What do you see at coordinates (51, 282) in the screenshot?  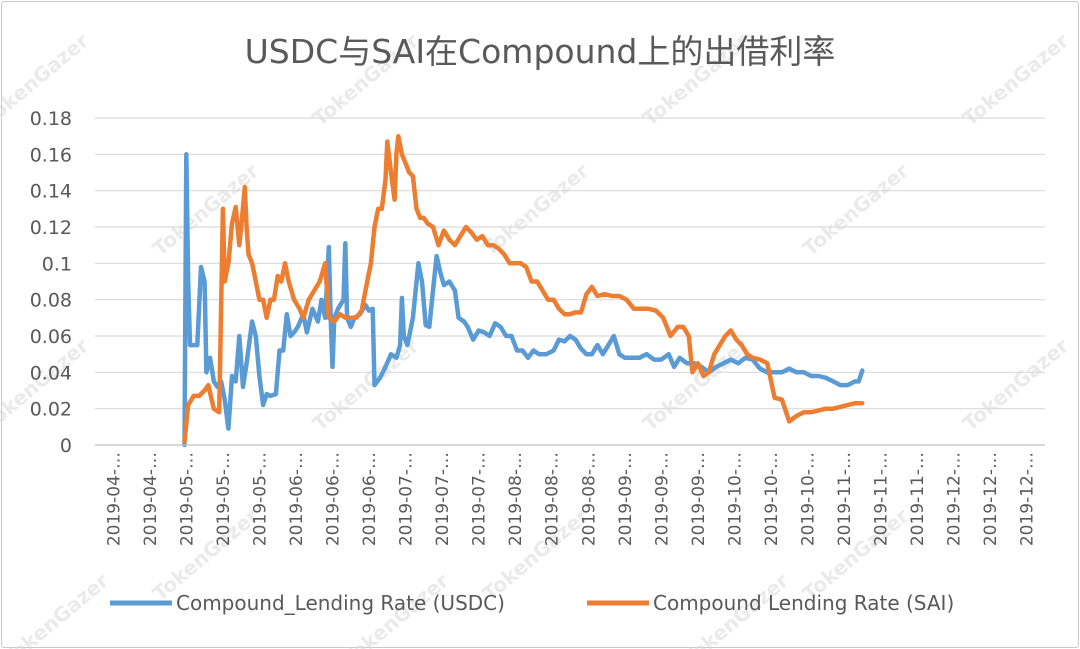 I see `y-axis-ticks: 0 0.02 0.04 0.06 0.08 0.1 0.12 0.14 0.16 0.18` at bounding box center [51, 282].